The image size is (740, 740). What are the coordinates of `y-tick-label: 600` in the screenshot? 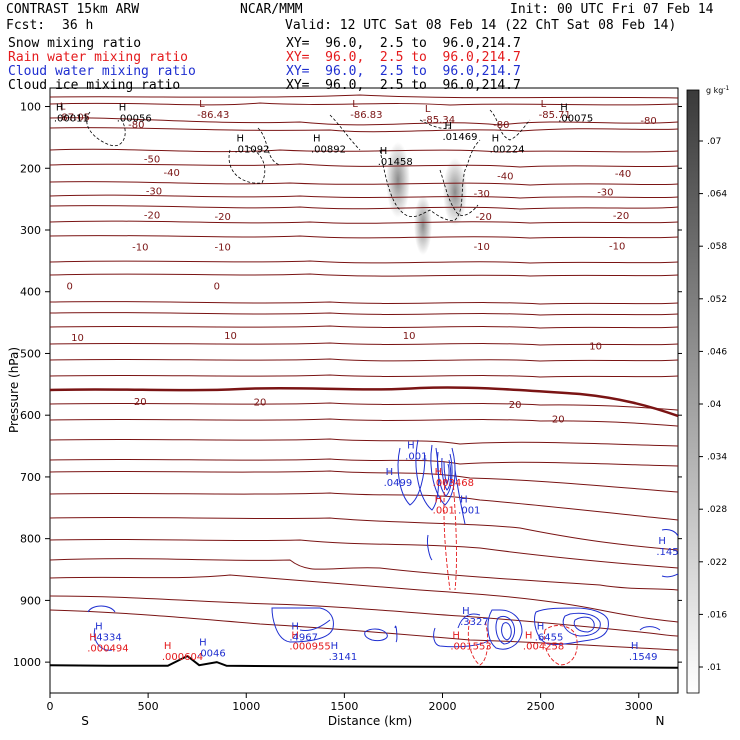 It's located at (30, 415).